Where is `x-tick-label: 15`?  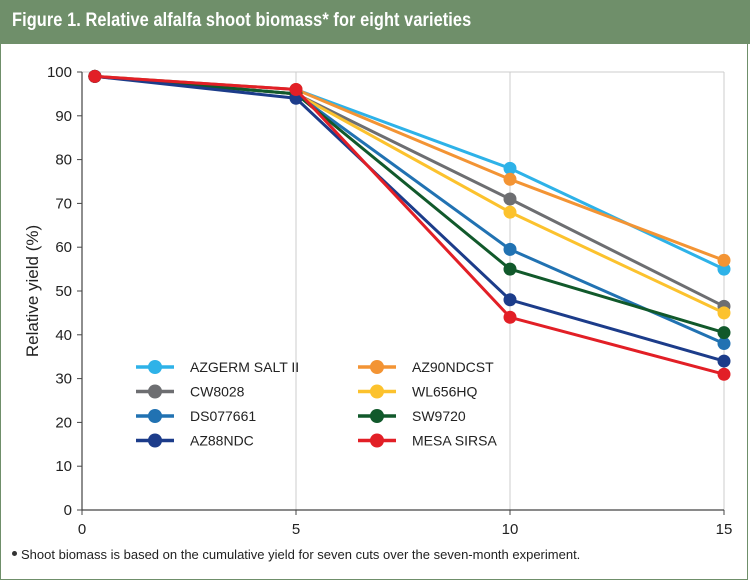 x-tick-label: 15 is located at coordinates (724, 529).